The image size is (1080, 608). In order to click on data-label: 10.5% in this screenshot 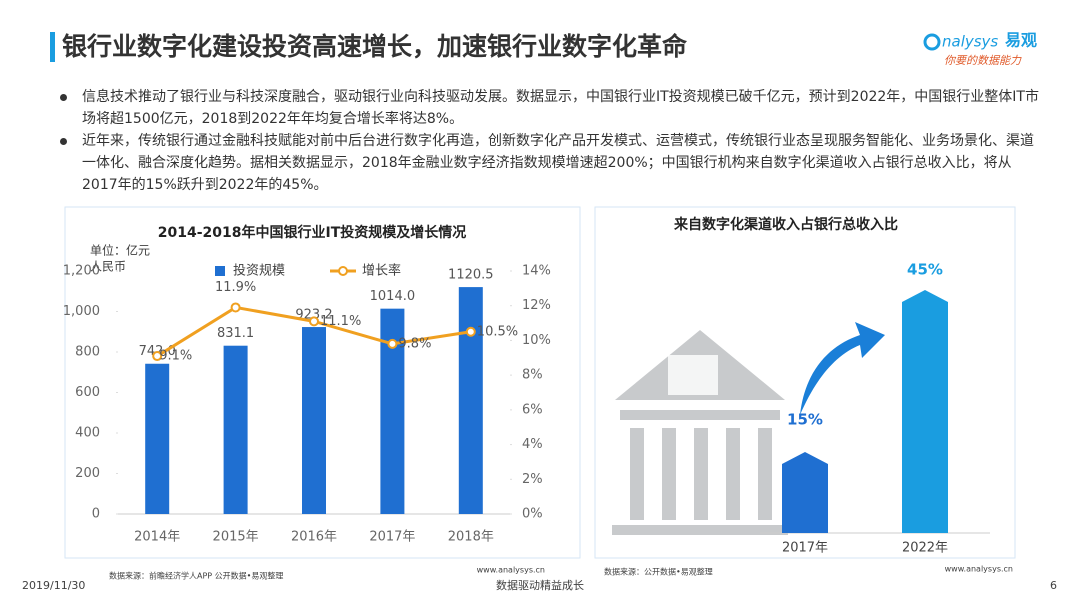, I will do `click(497, 331)`.